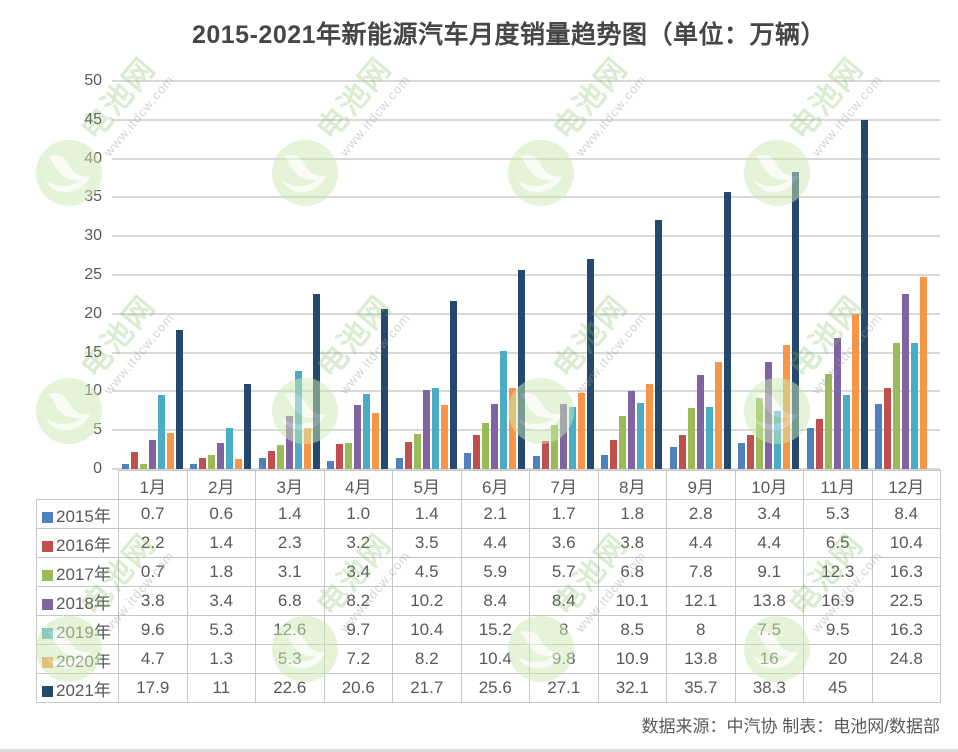 Image resolution: width=958 pixels, height=752 pixels. What do you see at coordinates (906, 688) in the screenshot?
I see `table-cell` at bounding box center [906, 688].